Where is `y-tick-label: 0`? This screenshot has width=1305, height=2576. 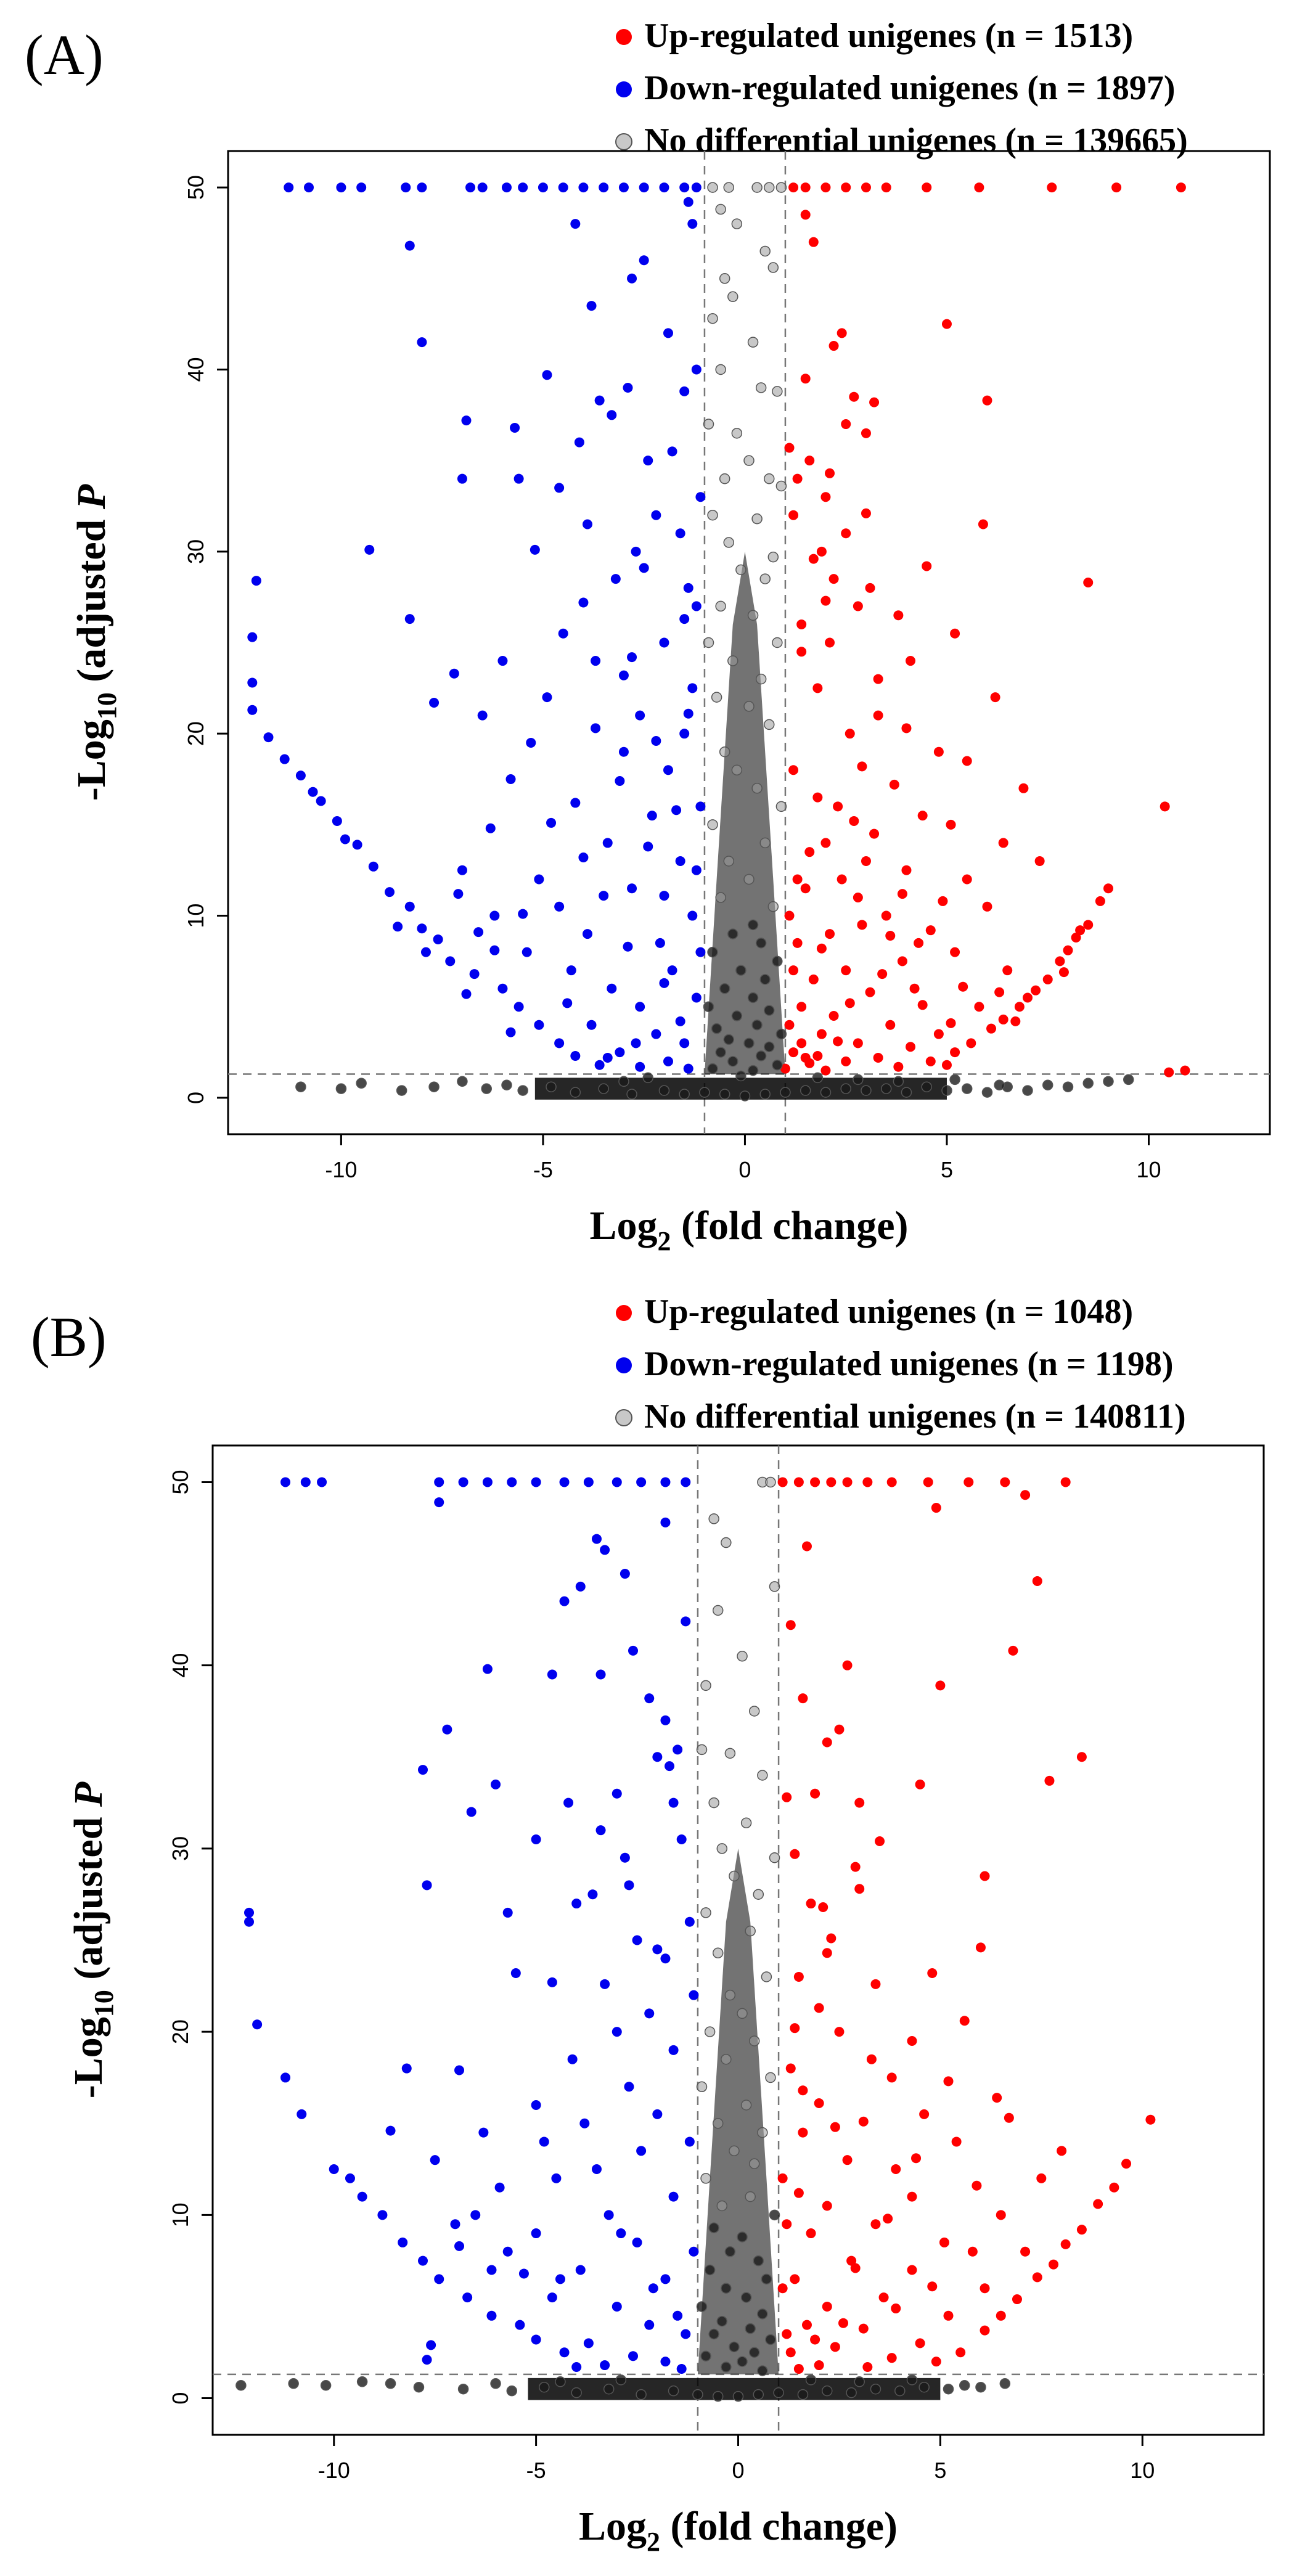 y-tick-label: 0 is located at coordinates (181, 2398).